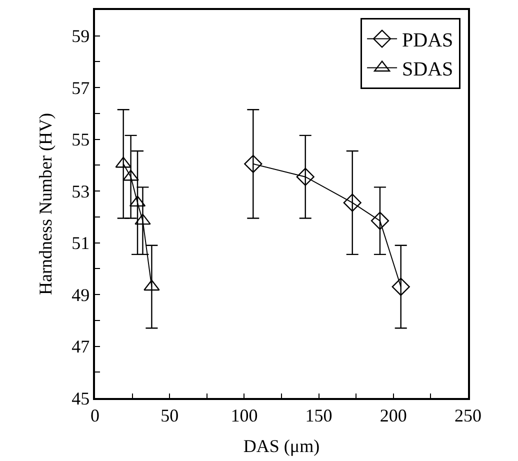 This screenshot has width=518, height=461. What do you see at coordinates (281, 446) in the screenshot?
I see `x-axis-title: DAS (μm)` at bounding box center [281, 446].